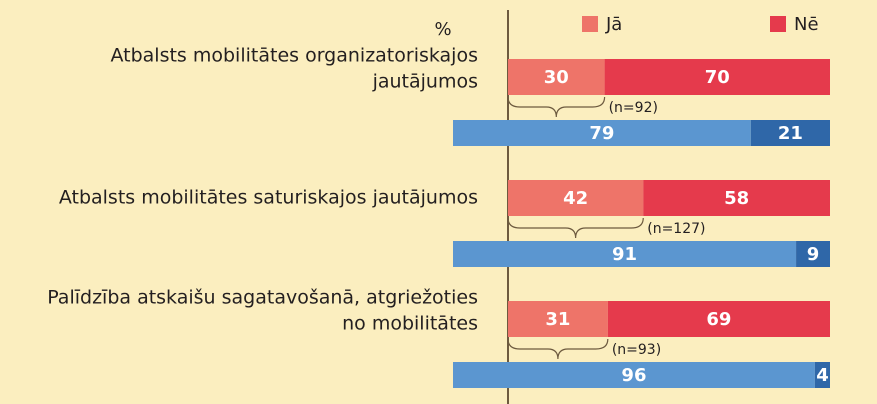 The height and width of the screenshot is (404, 877). What do you see at coordinates (633, 108) in the screenshot?
I see `annotation: (n=92)` at bounding box center [633, 108].